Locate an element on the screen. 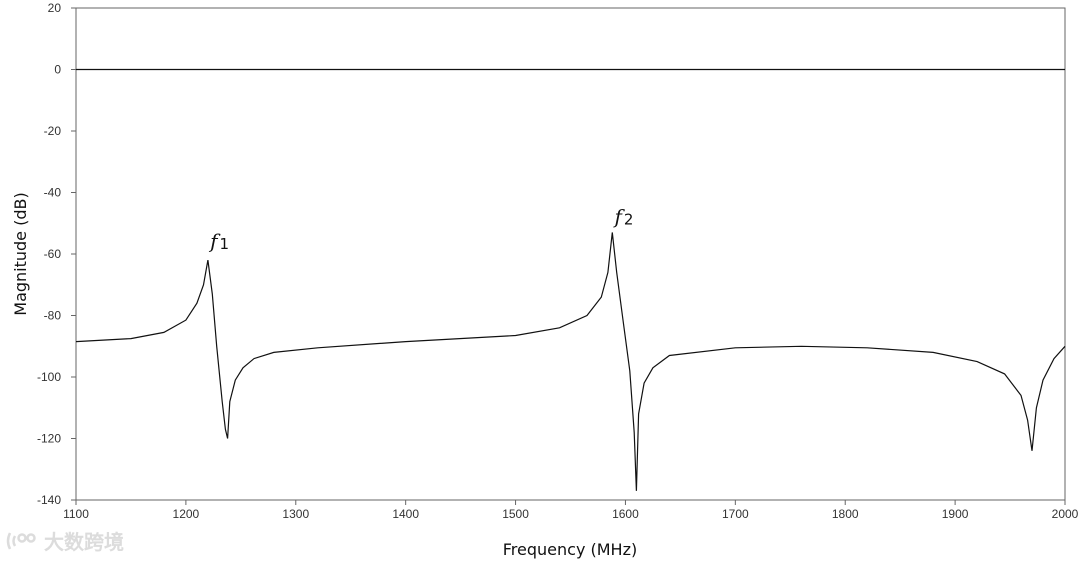 This screenshot has width=1080, height=562. y-tick-label: -60 is located at coordinates (53, 254).